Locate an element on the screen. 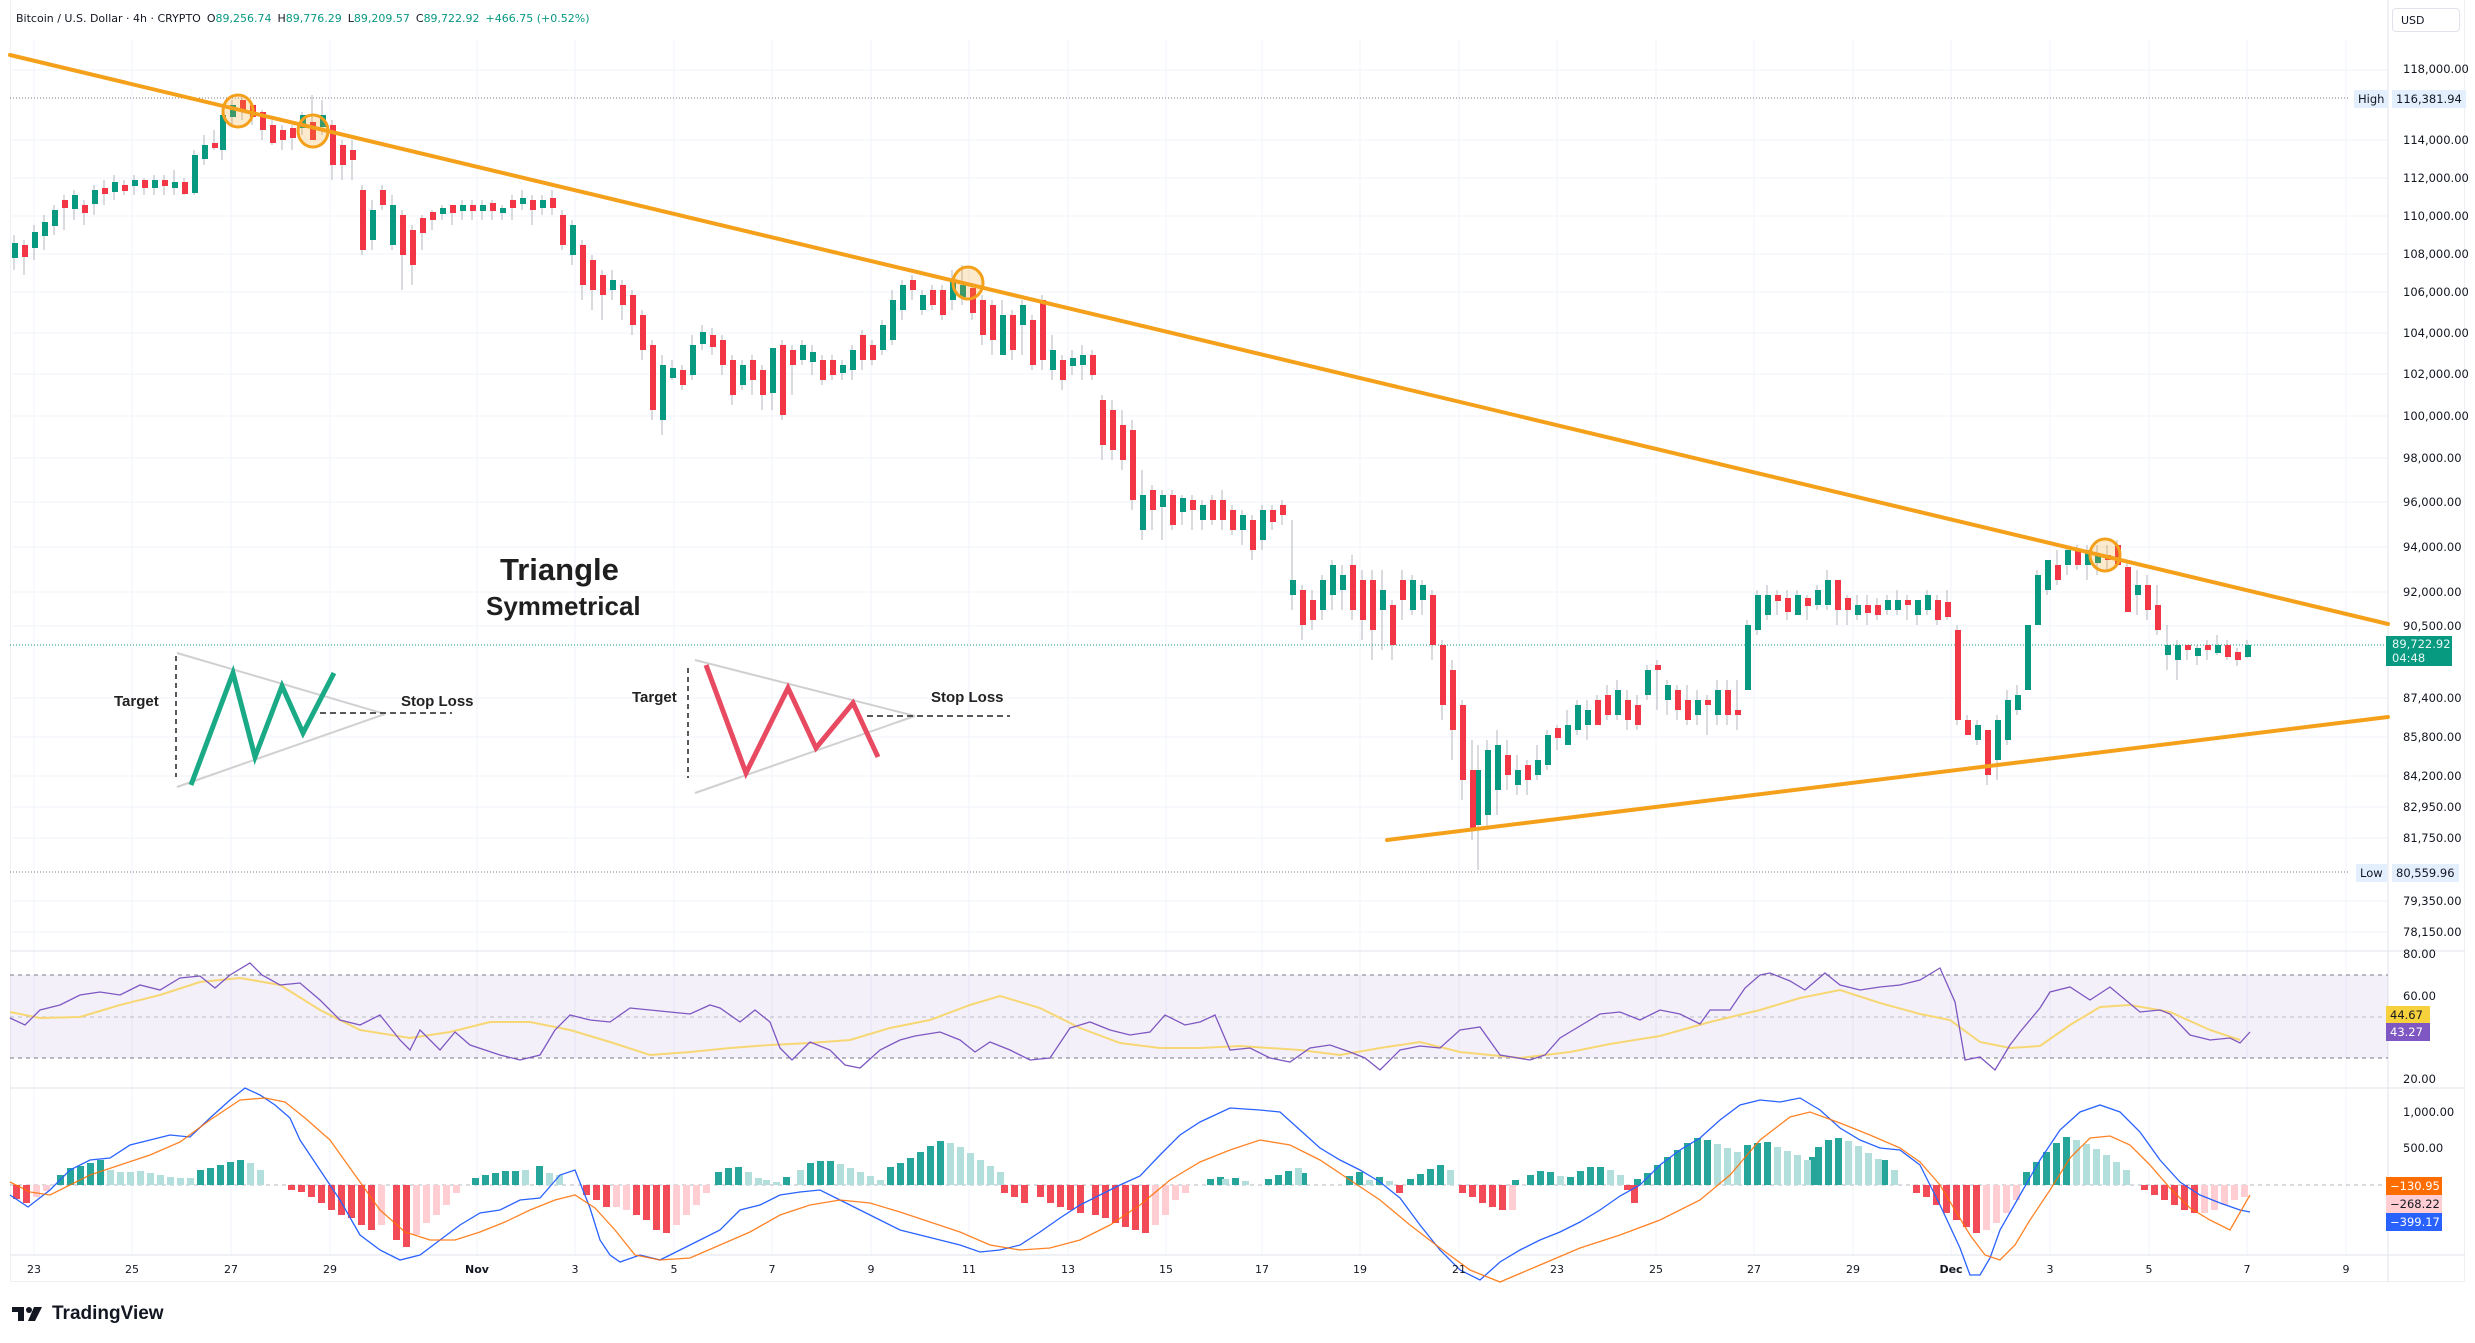  low-tag-value: 80,559.96 is located at coordinates (2425, 873).